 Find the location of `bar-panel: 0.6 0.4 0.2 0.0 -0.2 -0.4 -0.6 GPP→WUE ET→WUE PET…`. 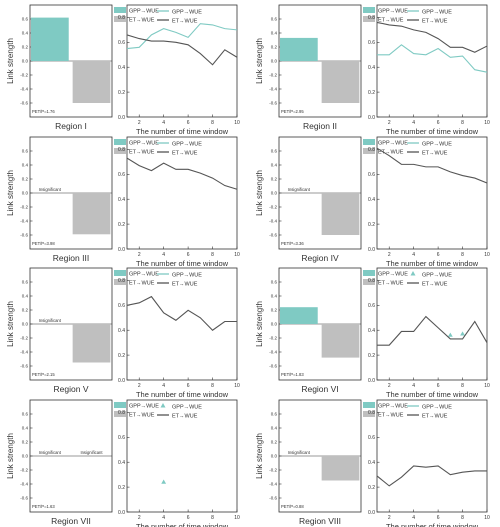

bar-panel: 0.6 0.4 0.2 0.0 -0.2 -0.4 -0.6 GPP→WUE ET→WUE PET… is located at coordinates (82, 67).